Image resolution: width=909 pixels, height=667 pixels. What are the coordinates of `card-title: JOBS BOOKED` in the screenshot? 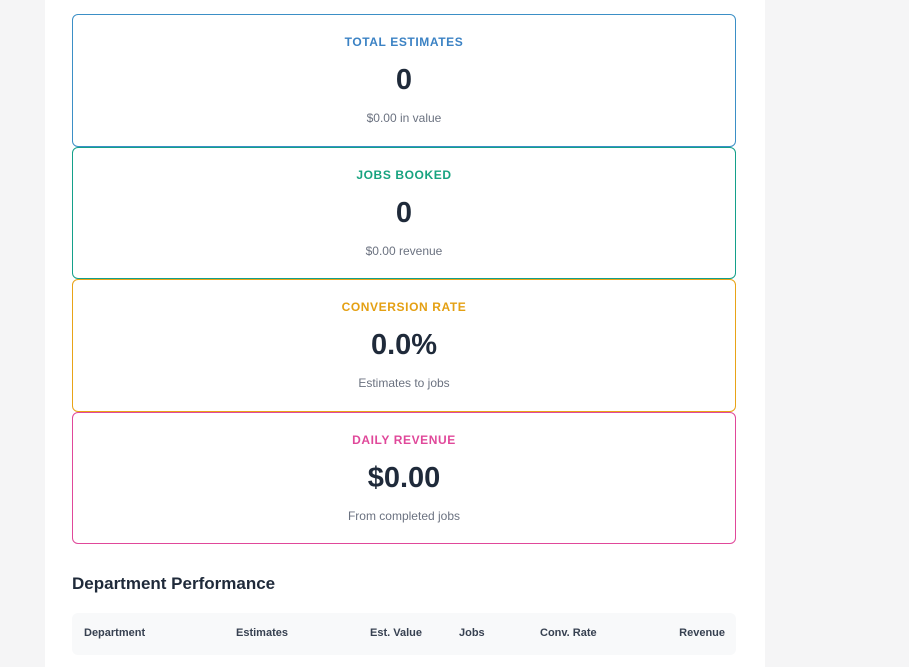 It's located at (404, 175).